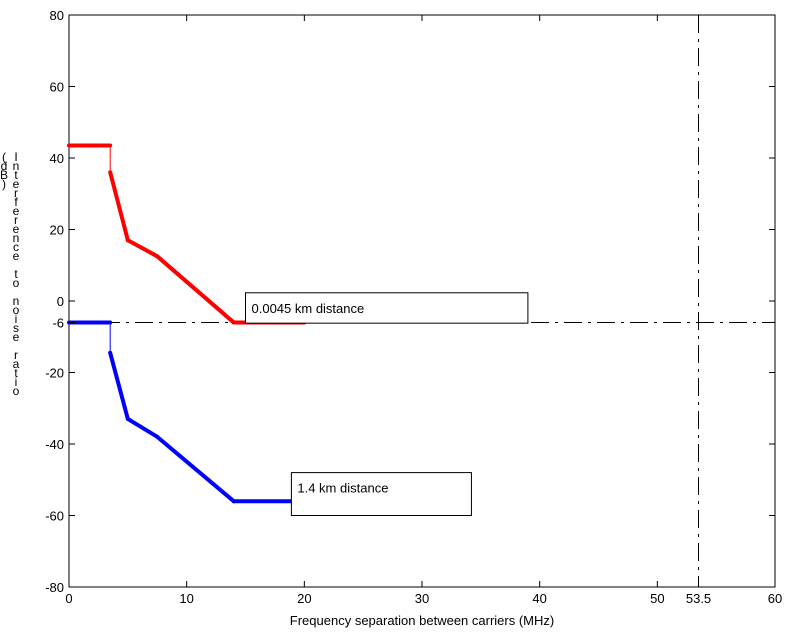  What do you see at coordinates (54, 373) in the screenshot?
I see `y-tick-label: -20` at bounding box center [54, 373].